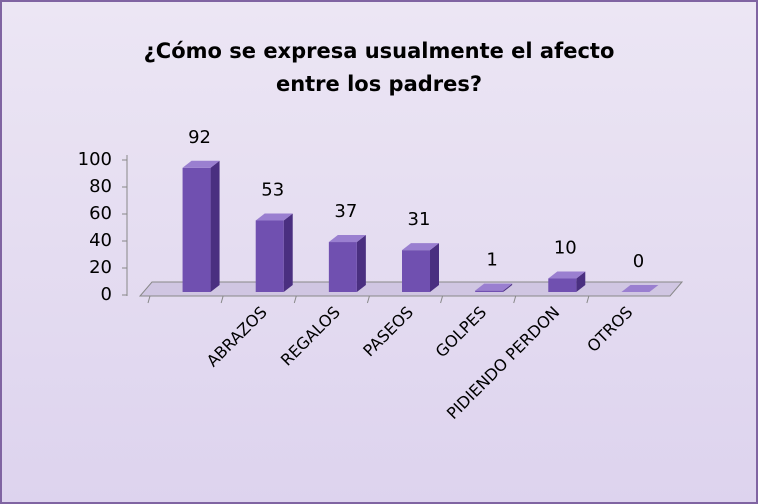 This screenshot has height=504, width=758. What do you see at coordinates (95, 159) in the screenshot?
I see `y-tick-label: 100` at bounding box center [95, 159].